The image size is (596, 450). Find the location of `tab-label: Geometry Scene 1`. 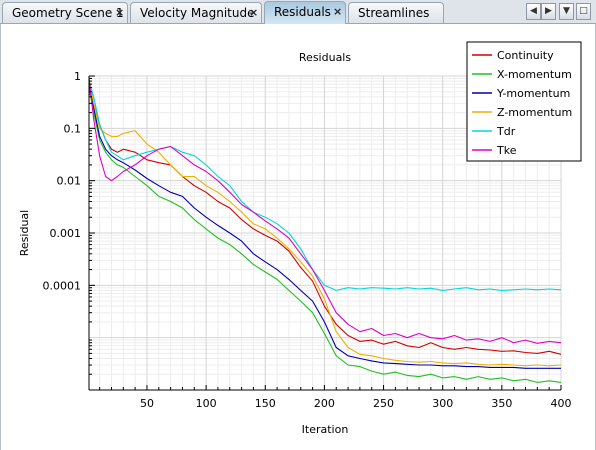

tab-label: Geometry Scene 1 is located at coordinates (68, 13).